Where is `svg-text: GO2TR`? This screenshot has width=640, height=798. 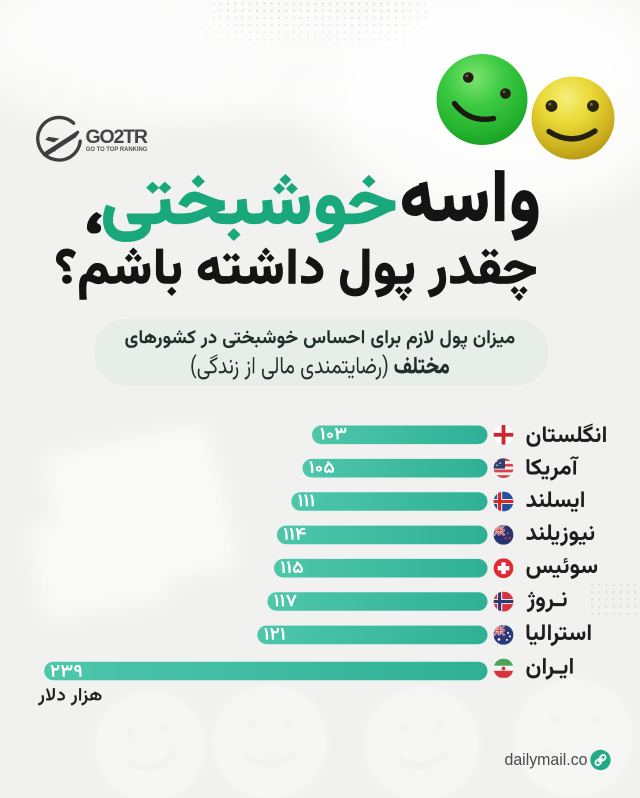 svg-text: GO2TR is located at coordinates (117, 137).